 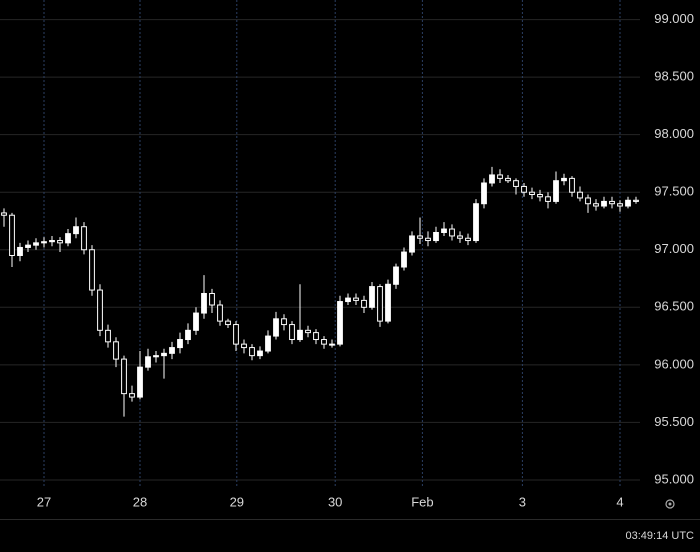 What do you see at coordinates (522, 501) in the screenshot?
I see `x-tick-label: 3` at bounding box center [522, 501].